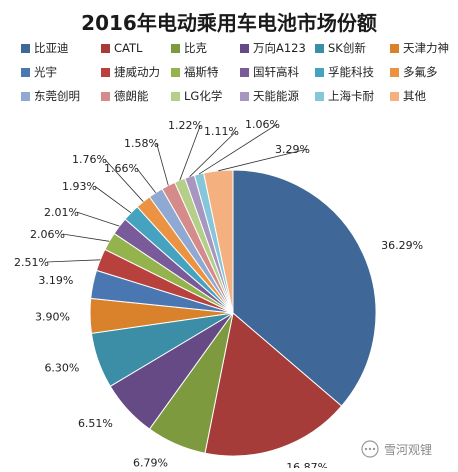 This screenshot has height=472, width=458. Describe the element at coordinates (203, 96) in the screenshot. I see `legend-label: LG化学` at that location.